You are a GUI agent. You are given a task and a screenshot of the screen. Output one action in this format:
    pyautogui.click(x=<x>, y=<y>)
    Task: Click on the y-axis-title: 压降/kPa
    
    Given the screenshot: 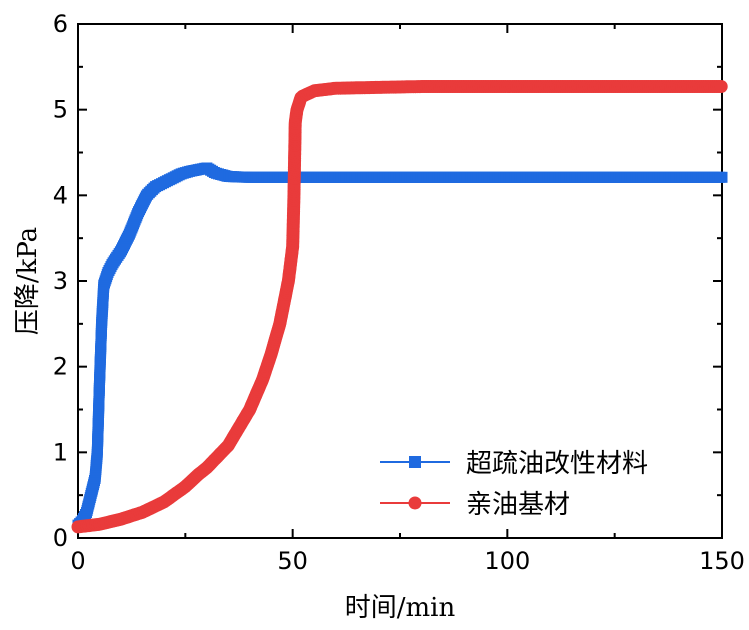 What is the action you would take?
    pyautogui.click(x=28, y=281)
    